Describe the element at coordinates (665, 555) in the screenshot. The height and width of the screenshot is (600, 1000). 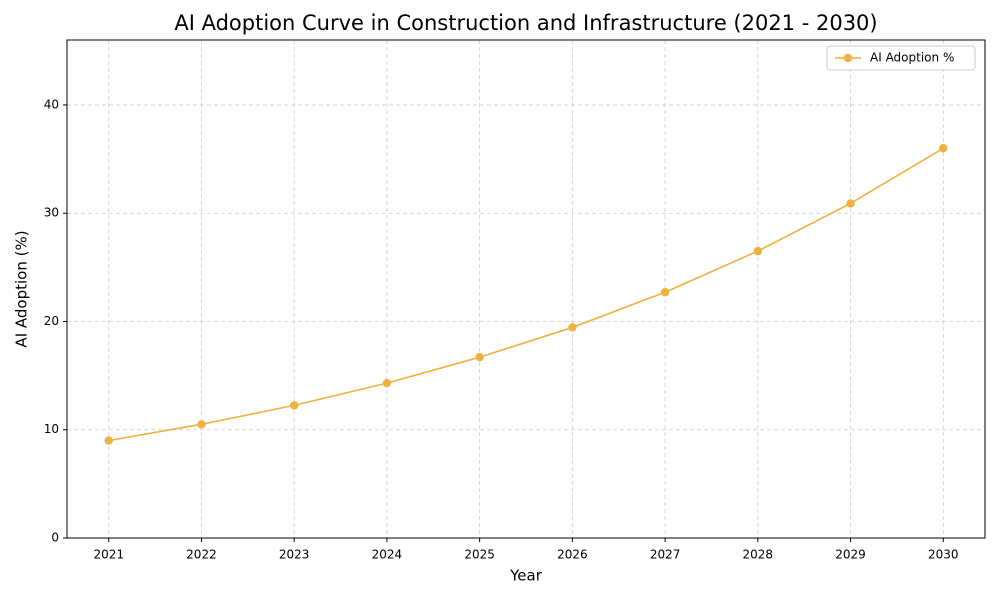
I see `x-tick-label: 2027` at that location.